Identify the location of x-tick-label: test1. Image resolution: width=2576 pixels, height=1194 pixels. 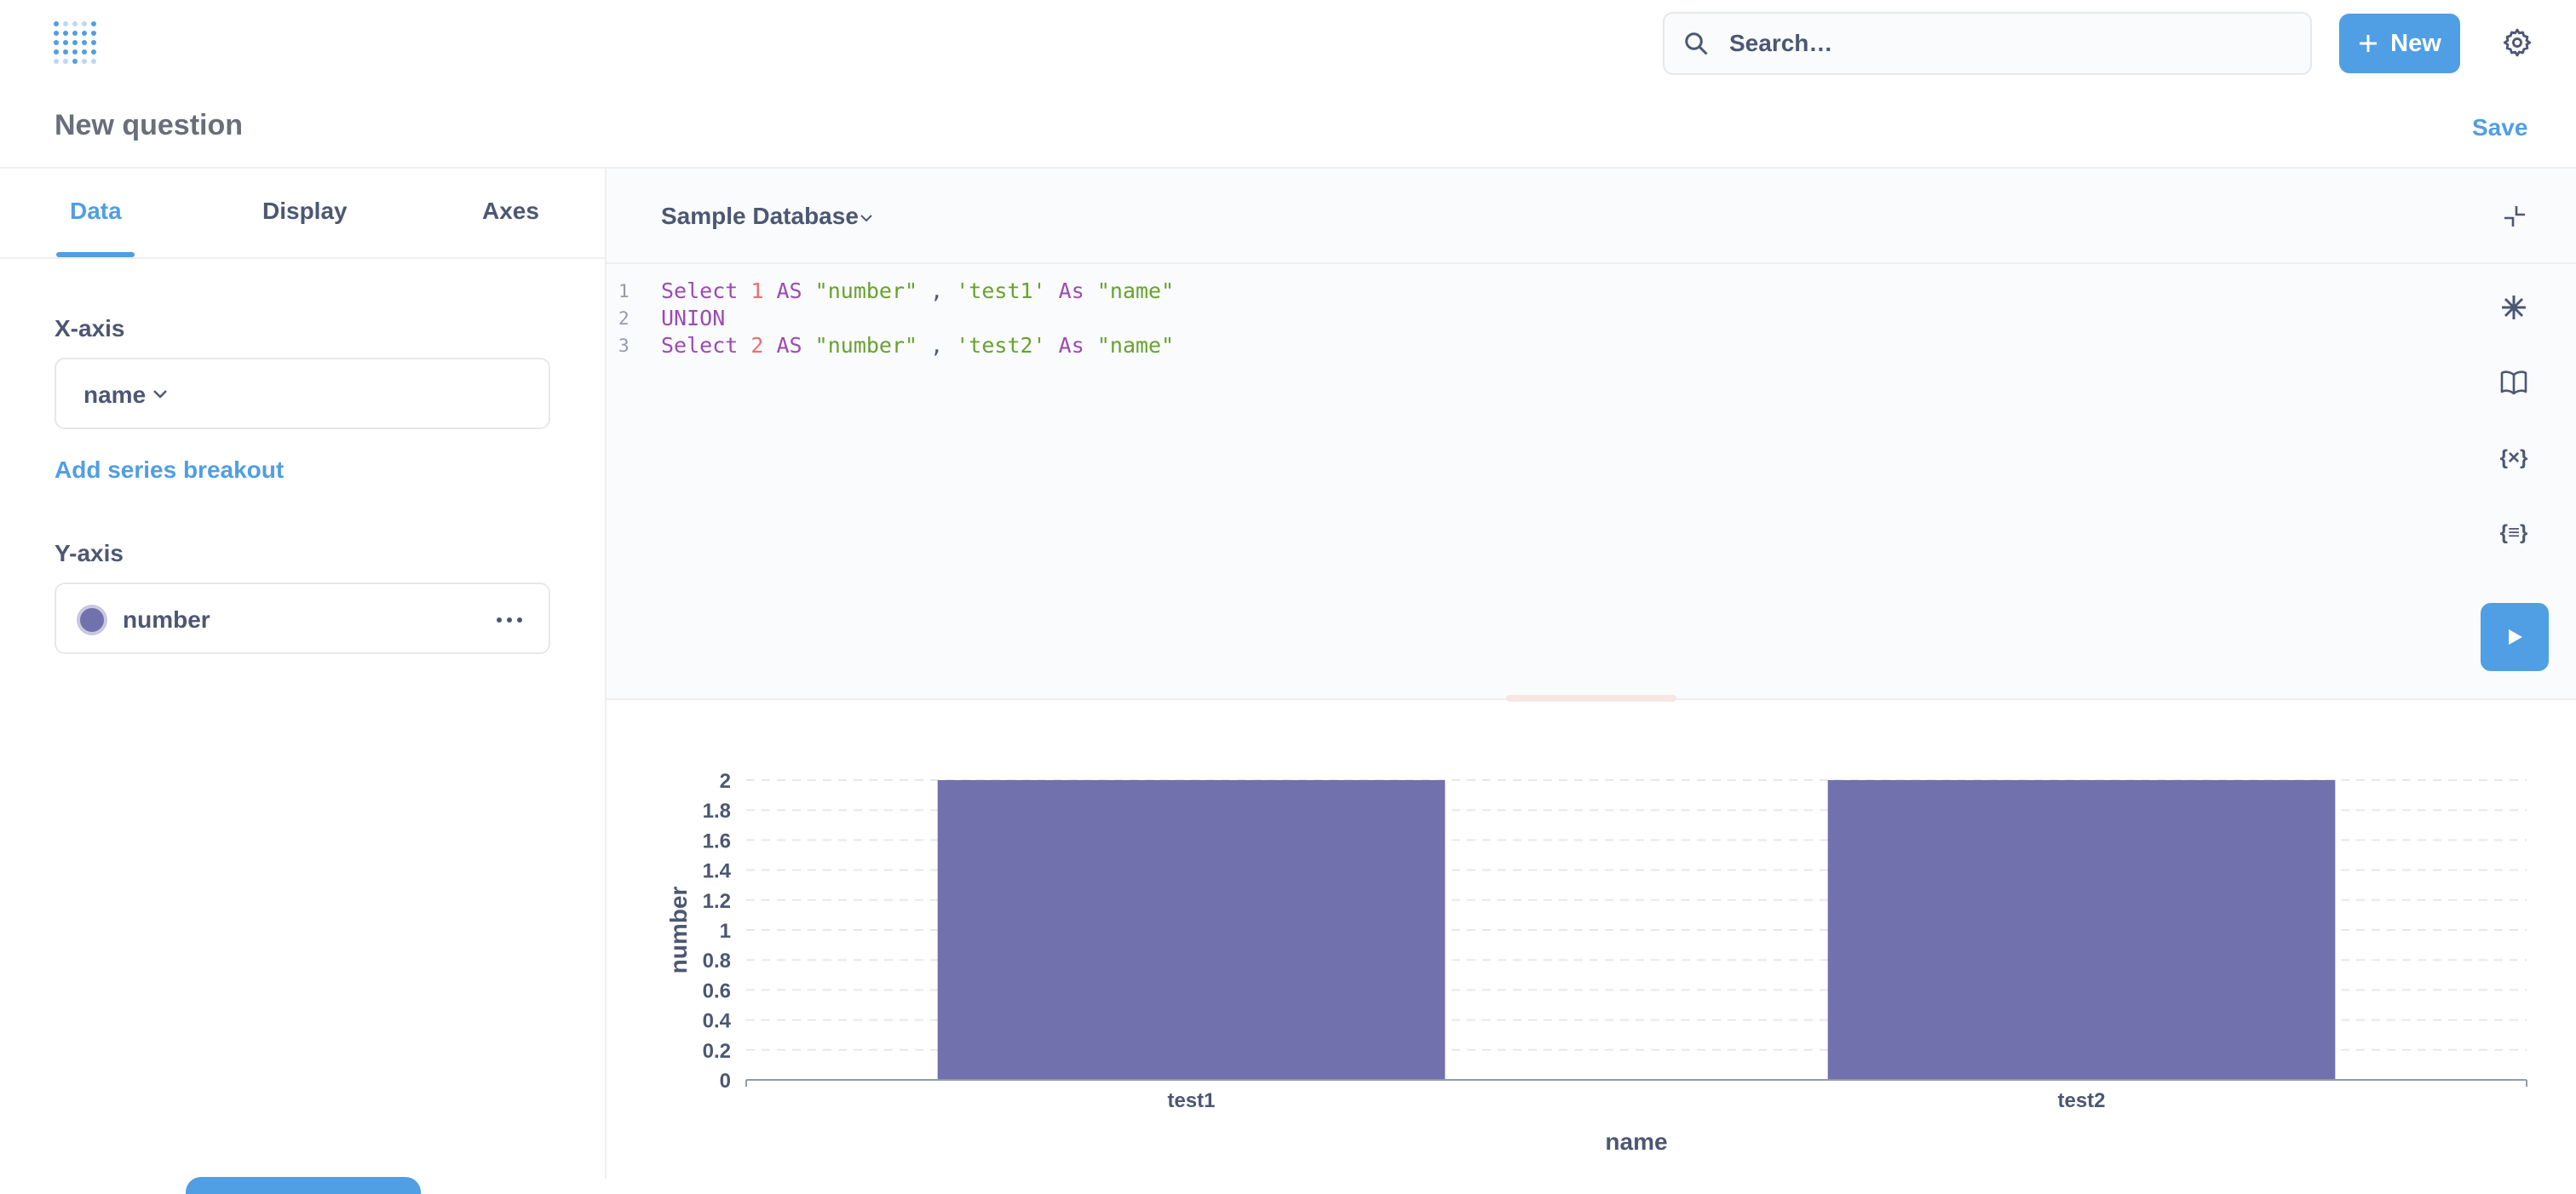
(1191, 1100).